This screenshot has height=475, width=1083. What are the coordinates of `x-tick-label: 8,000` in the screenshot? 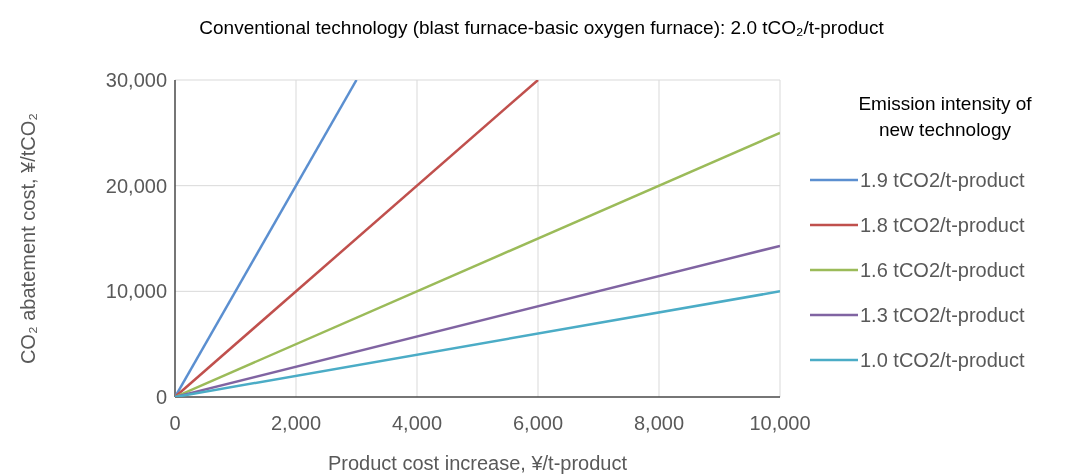 It's located at (659, 423).